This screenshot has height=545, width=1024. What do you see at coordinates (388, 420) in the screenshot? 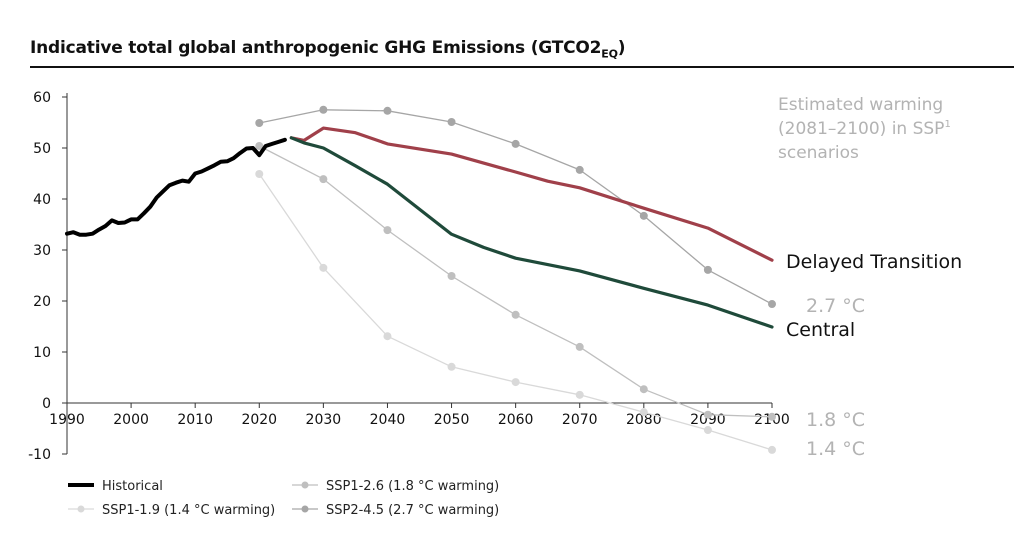
I see `x-tick-label: 2040` at bounding box center [388, 420].